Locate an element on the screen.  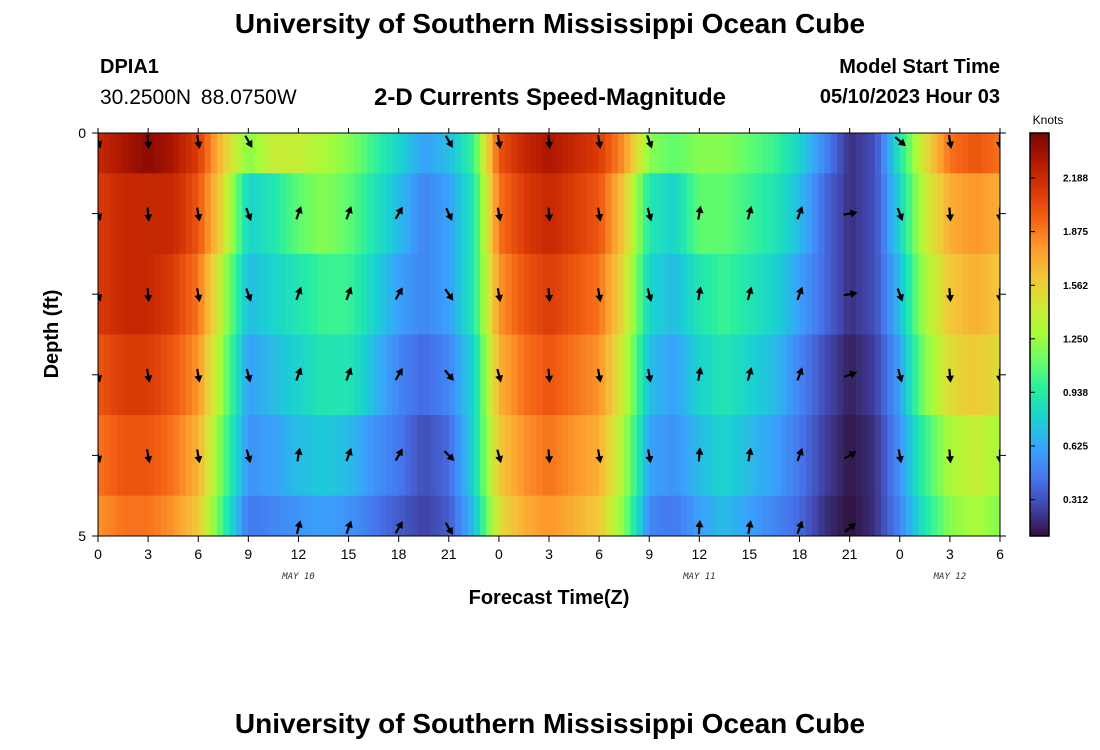
x-tick-label: 0 is located at coordinates (900, 554).